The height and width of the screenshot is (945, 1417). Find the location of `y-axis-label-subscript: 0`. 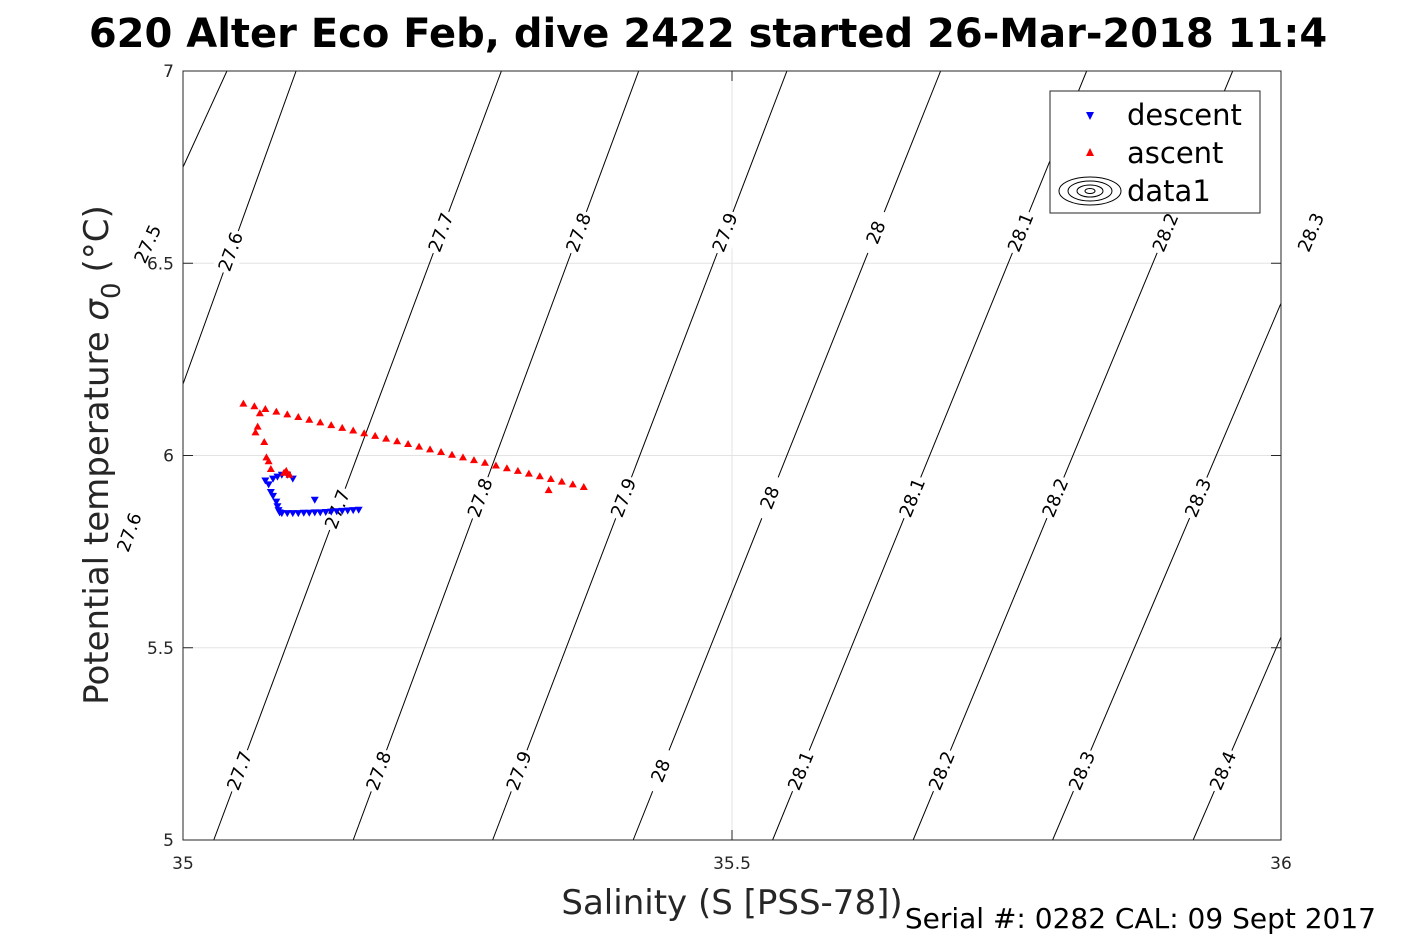

y-axis-label-subscript: 0 is located at coordinates (112, 290).